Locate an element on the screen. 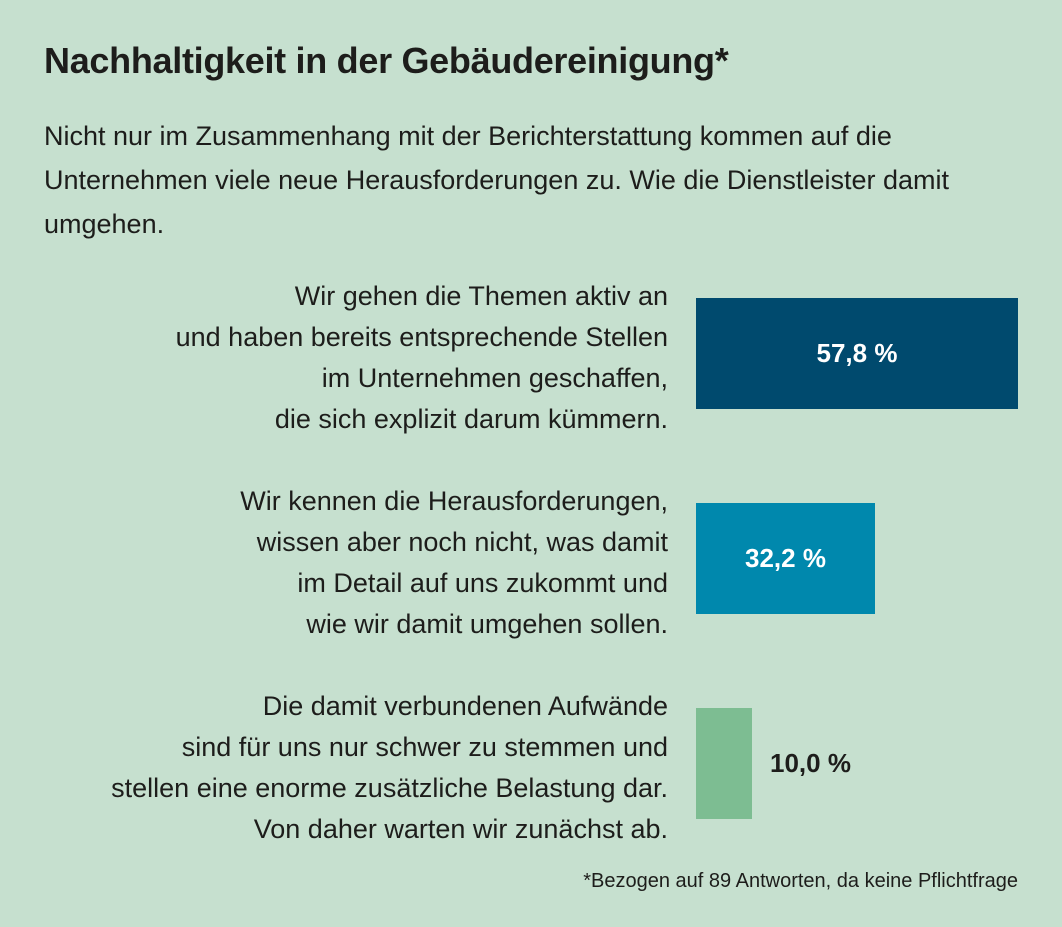 This screenshot has width=1062, height=927. category-label-line: und haben bereits entsprechende Stellen is located at coordinates (421, 337).